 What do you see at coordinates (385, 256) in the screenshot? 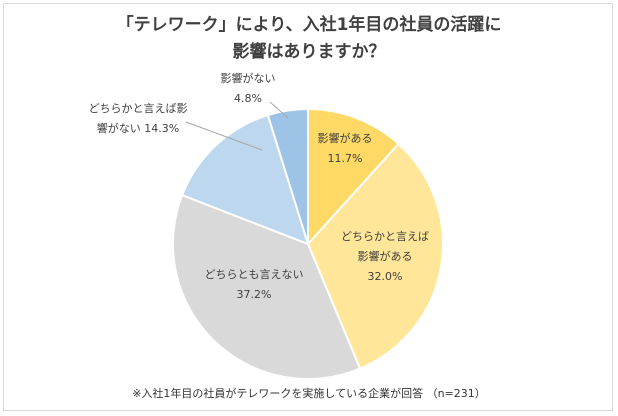
I see `slice-label-2: どちらかと言えば影響がある 32.0%` at bounding box center [385, 256].